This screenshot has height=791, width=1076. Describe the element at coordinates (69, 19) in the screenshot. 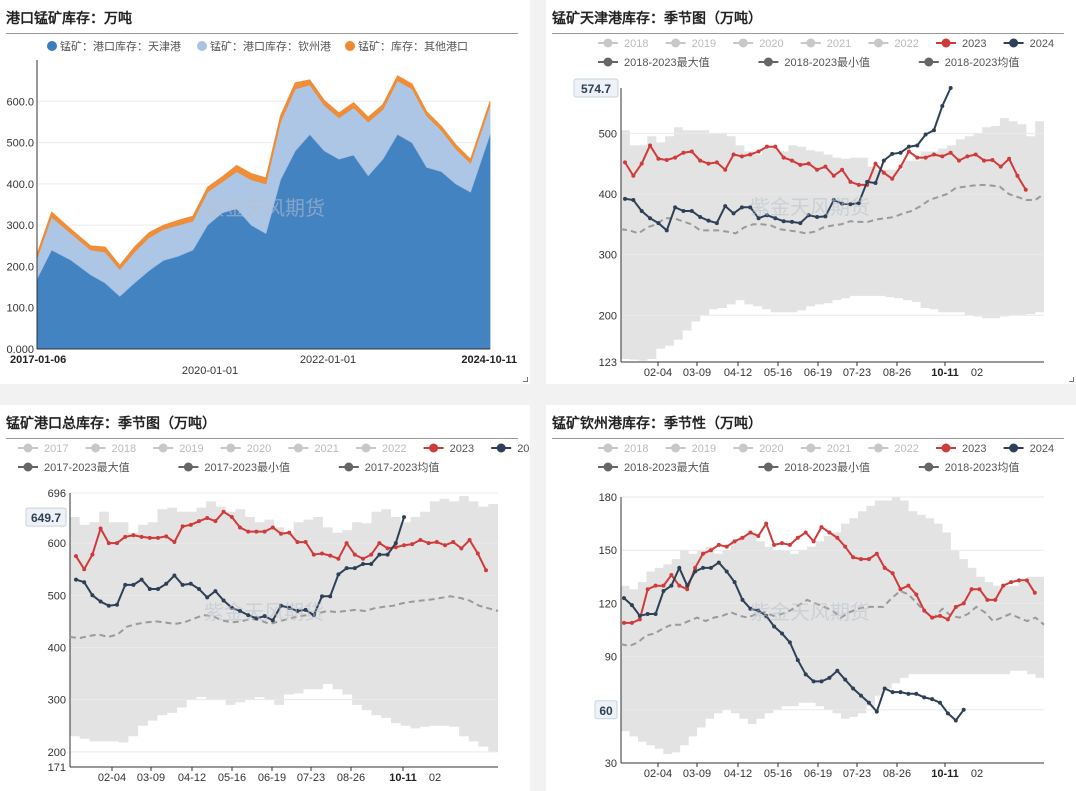

I see `panel-title: 港口锰矿库存：万吨` at that location.